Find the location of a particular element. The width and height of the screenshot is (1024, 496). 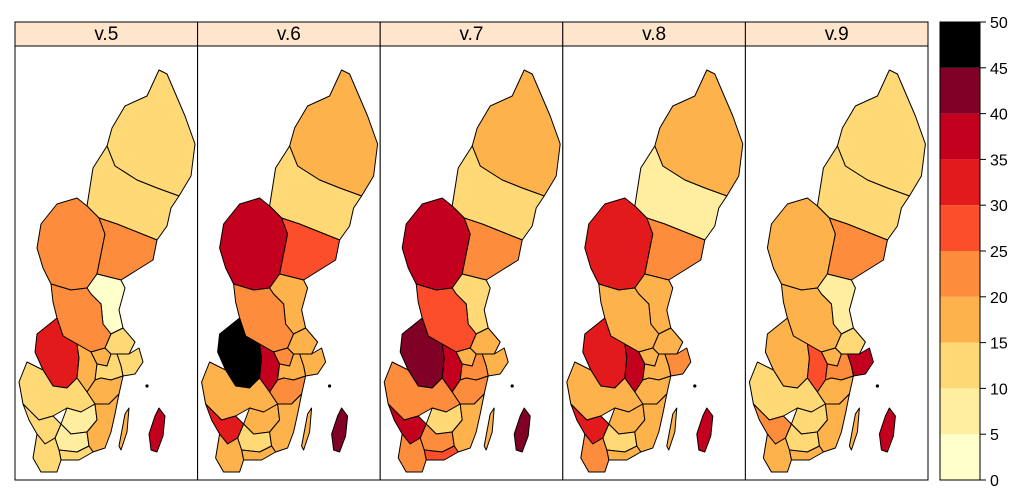

colorbar-tick-label: 30 is located at coordinates (999, 206).